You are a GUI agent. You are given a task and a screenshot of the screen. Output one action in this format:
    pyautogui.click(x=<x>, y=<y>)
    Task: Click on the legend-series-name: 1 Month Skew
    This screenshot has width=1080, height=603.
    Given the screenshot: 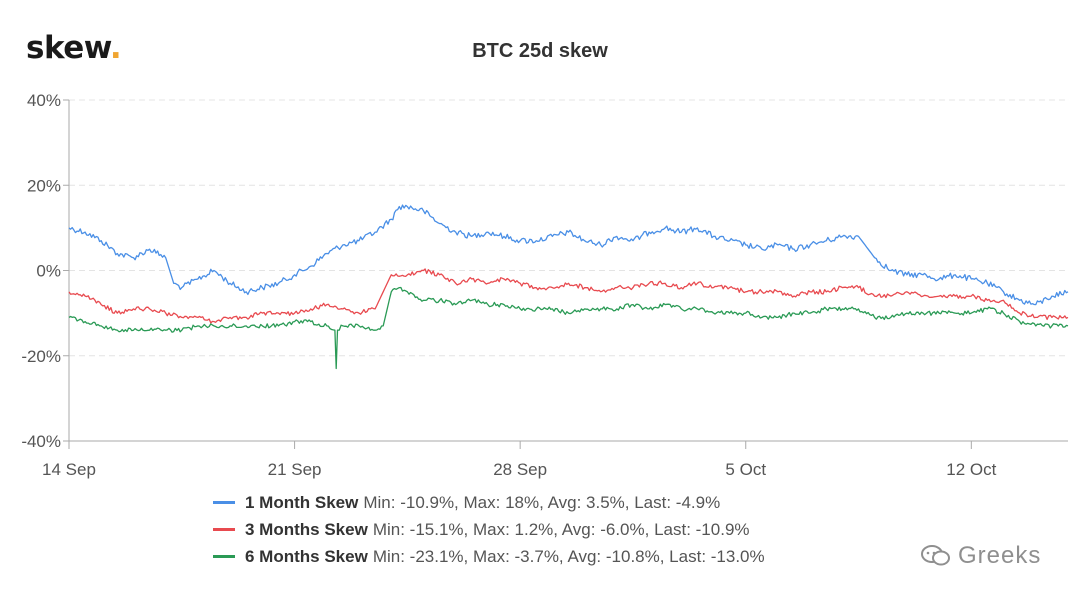 What is the action you would take?
    pyautogui.click(x=302, y=502)
    